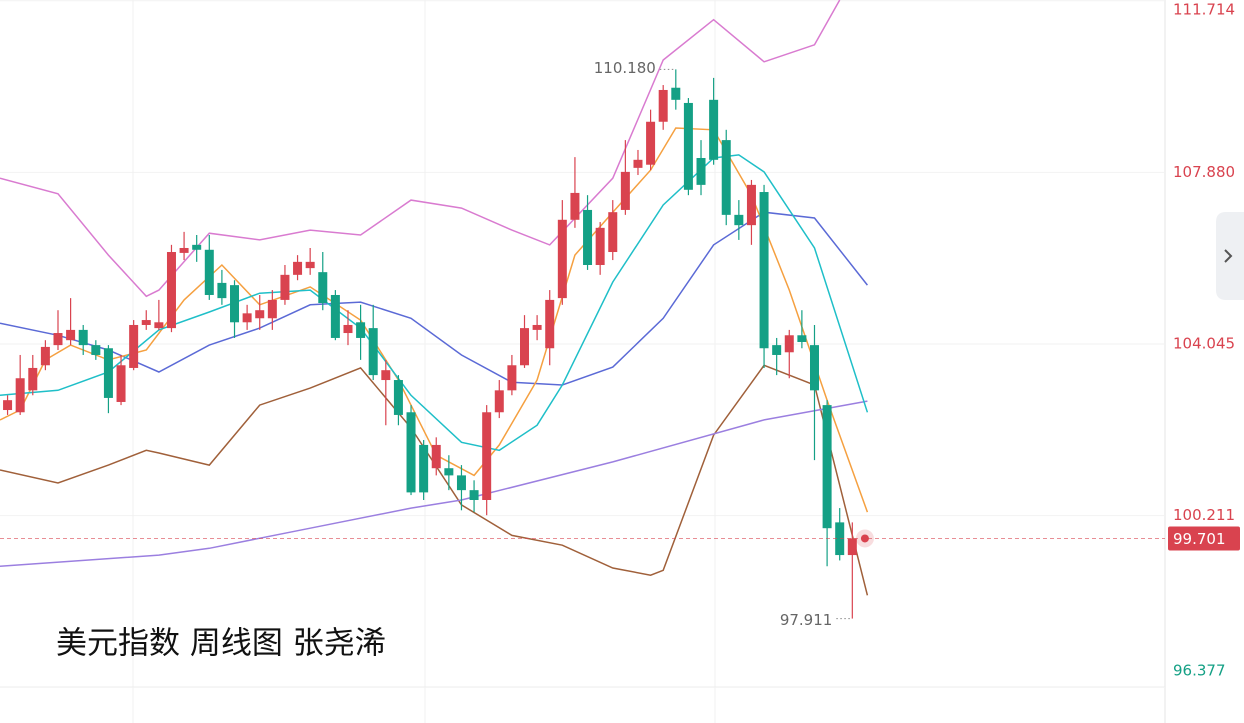 The width and height of the screenshot is (1244, 723). Describe the element at coordinates (625, 68) in the screenshot. I see `annotation-label: 110.180` at that location.